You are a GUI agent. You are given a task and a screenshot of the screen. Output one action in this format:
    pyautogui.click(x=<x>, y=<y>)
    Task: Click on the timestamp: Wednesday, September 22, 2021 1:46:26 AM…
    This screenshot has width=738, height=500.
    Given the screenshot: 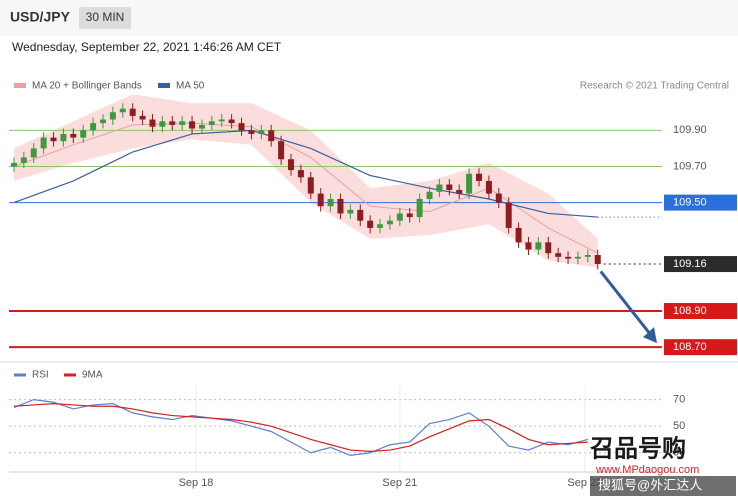 What is the action you would take?
    pyautogui.click(x=147, y=47)
    